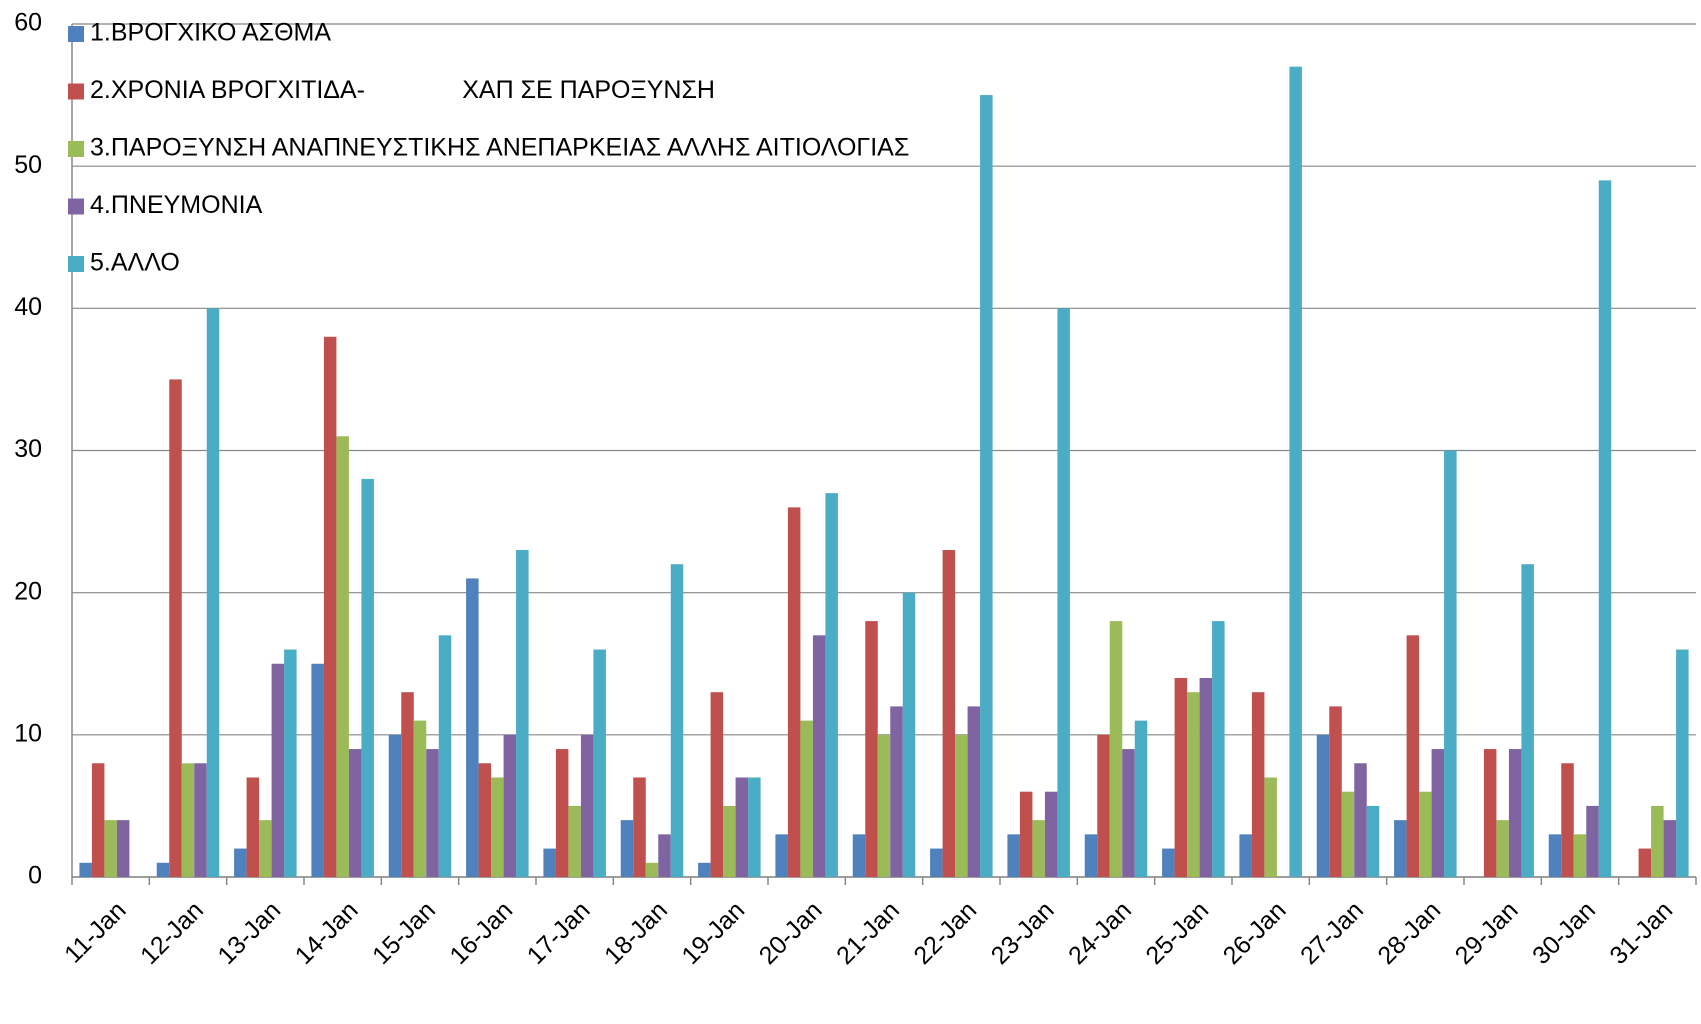 This screenshot has width=1701, height=1024. I want to click on y-tick-label: 10, so click(28, 733).